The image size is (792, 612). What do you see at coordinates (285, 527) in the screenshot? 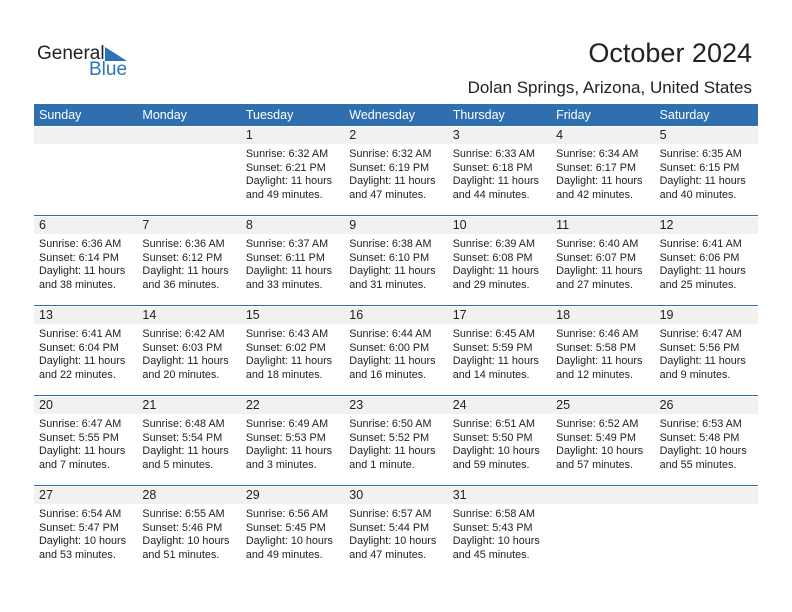
I see `sunset-text: Sunset: 5:45 PM` at bounding box center [285, 527].